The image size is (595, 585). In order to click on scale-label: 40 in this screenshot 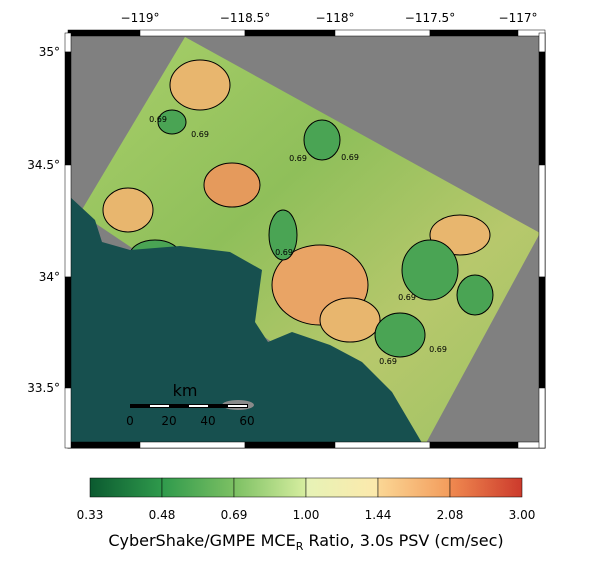, I will do `click(207, 421)`.